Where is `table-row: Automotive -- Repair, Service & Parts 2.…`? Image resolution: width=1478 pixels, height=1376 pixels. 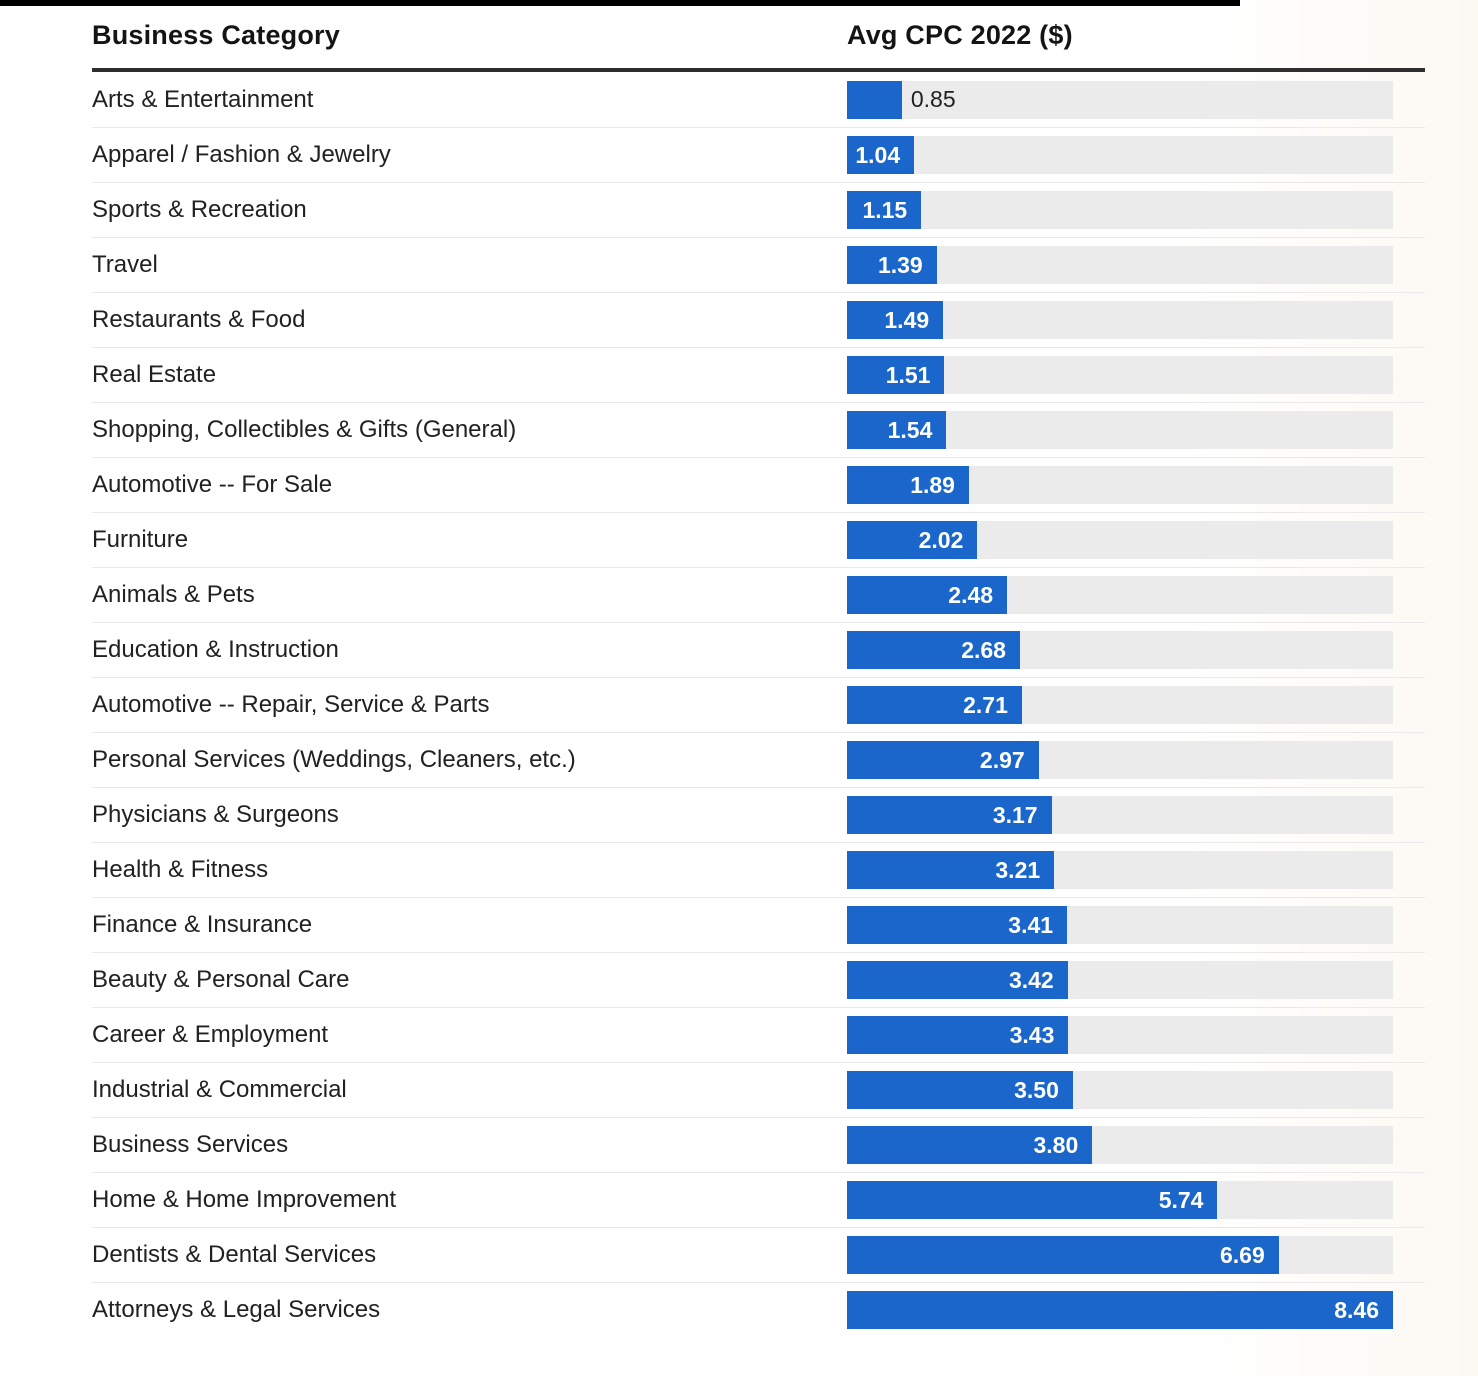
table-row: Automotive -- Repair, Service & Parts 2.… is located at coordinates (758, 704).